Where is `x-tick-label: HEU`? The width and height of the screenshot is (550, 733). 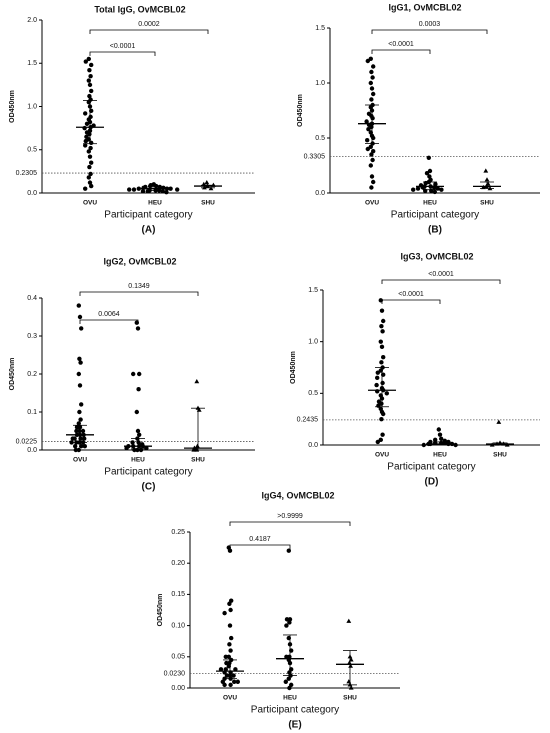 x-tick-label: HEU is located at coordinates (138, 460).